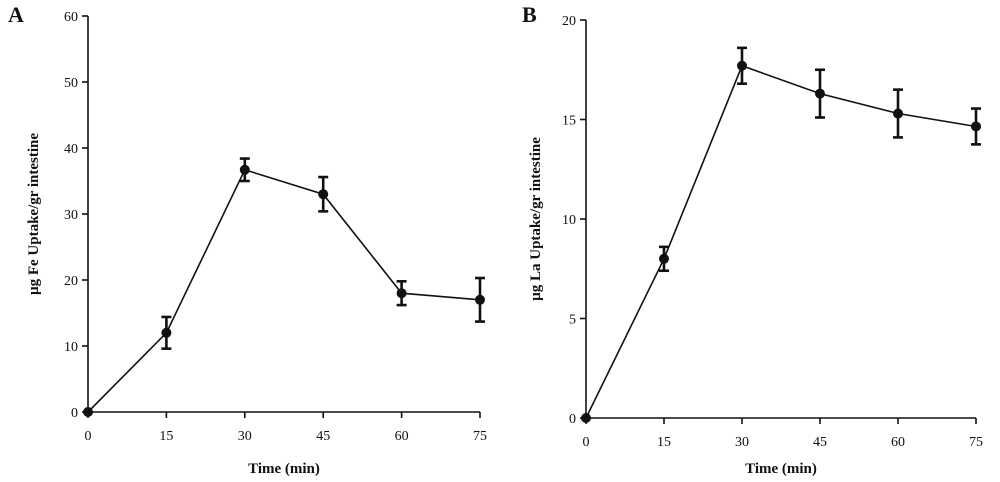 The width and height of the screenshot is (1000, 482). What do you see at coordinates (16, 14) in the screenshot?
I see `panel-letter: A` at bounding box center [16, 14].